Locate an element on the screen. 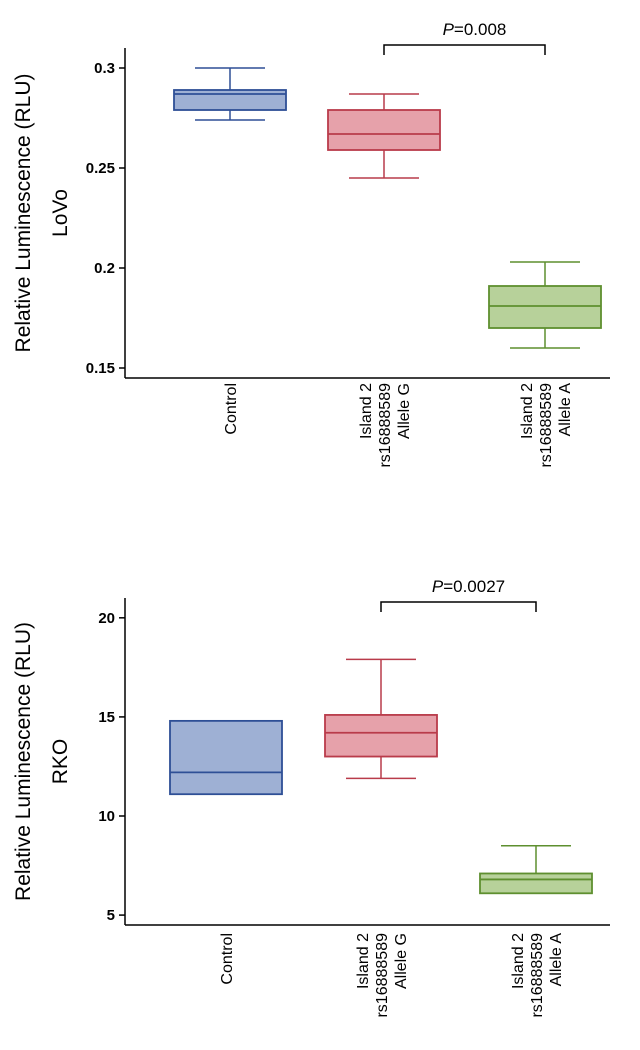 This screenshot has width=640, height=1050. cell-line-label: RKO is located at coordinates (60, 762).